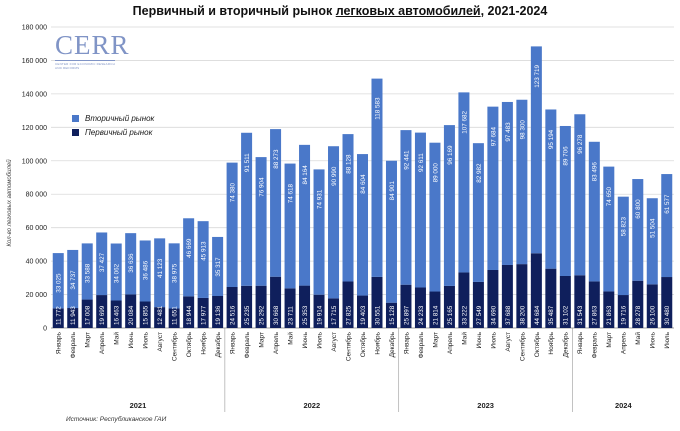 The width and height of the screenshot is (680, 431). What do you see at coordinates (92, 45) in the screenshot?
I see `logo-text: CERR` at bounding box center [92, 45].